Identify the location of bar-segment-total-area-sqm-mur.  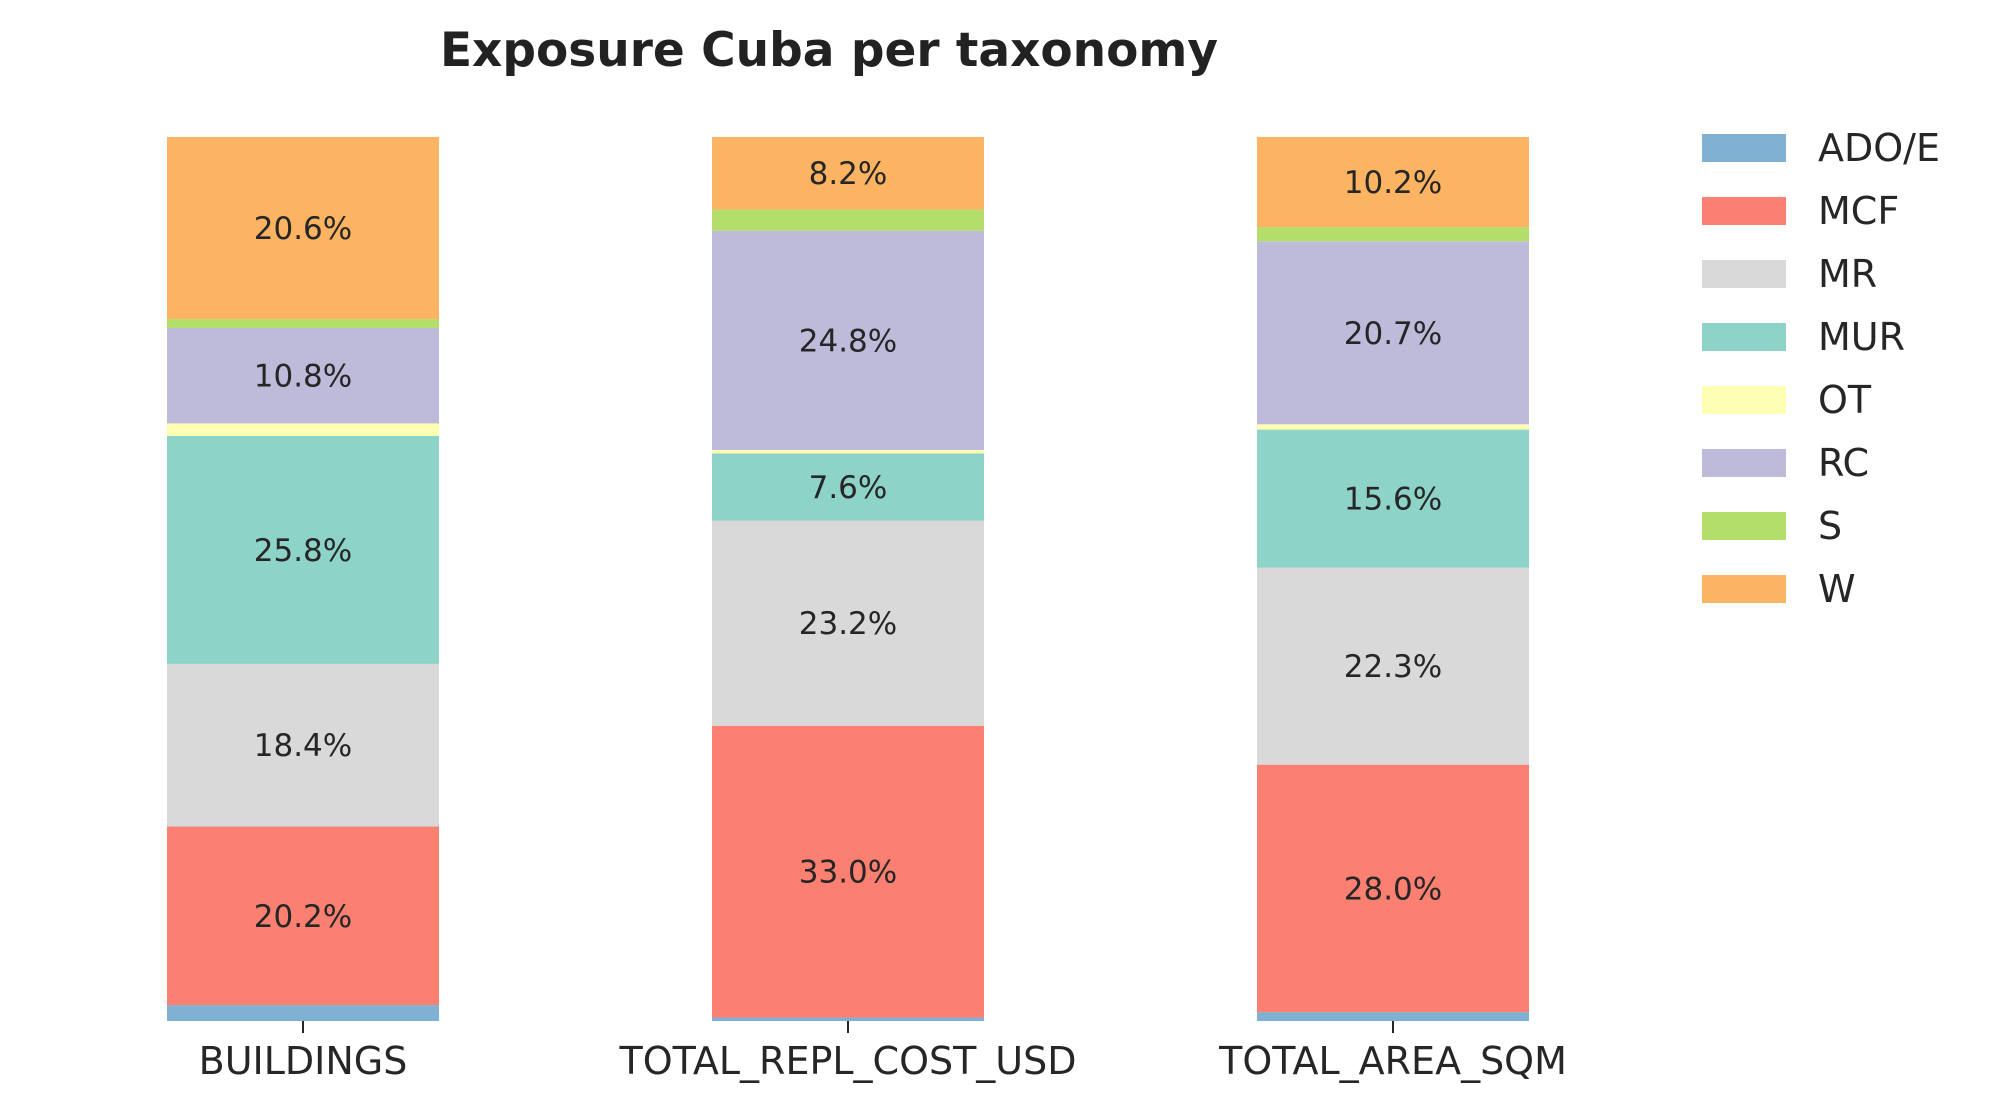
(1393, 498).